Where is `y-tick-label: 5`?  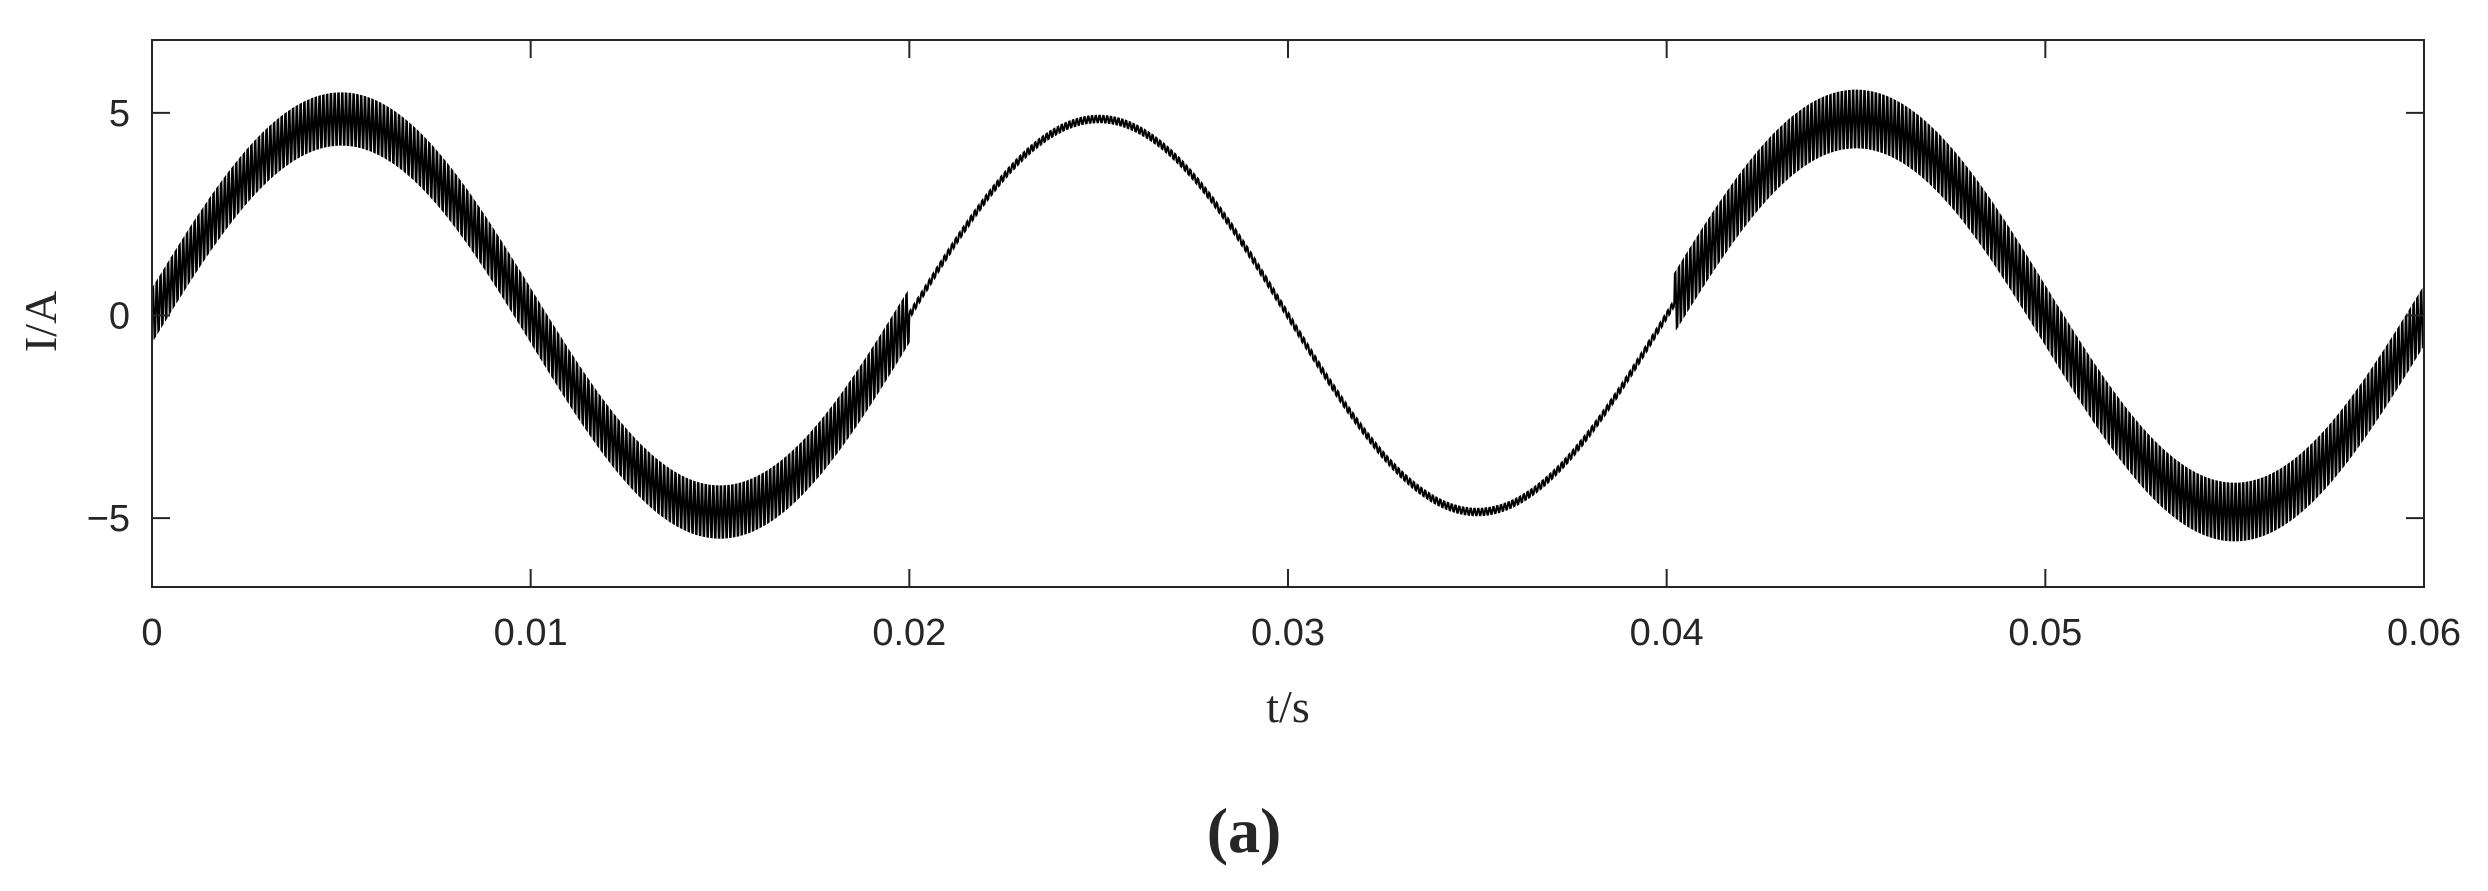
y-tick-label: 5 is located at coordinates (119, 114).